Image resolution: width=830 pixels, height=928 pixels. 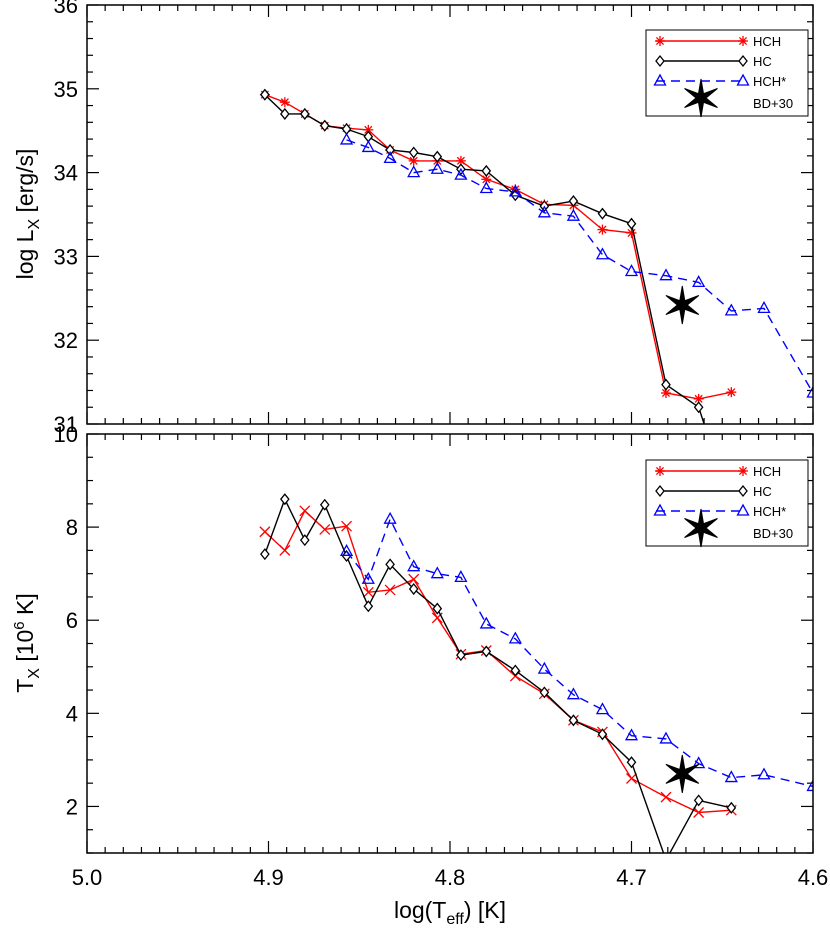 What do you see at coordinates (25, 607) in the screenshot?
I see `bottom-ylabel-unit-end: K]` at bounding box center [25, 607].